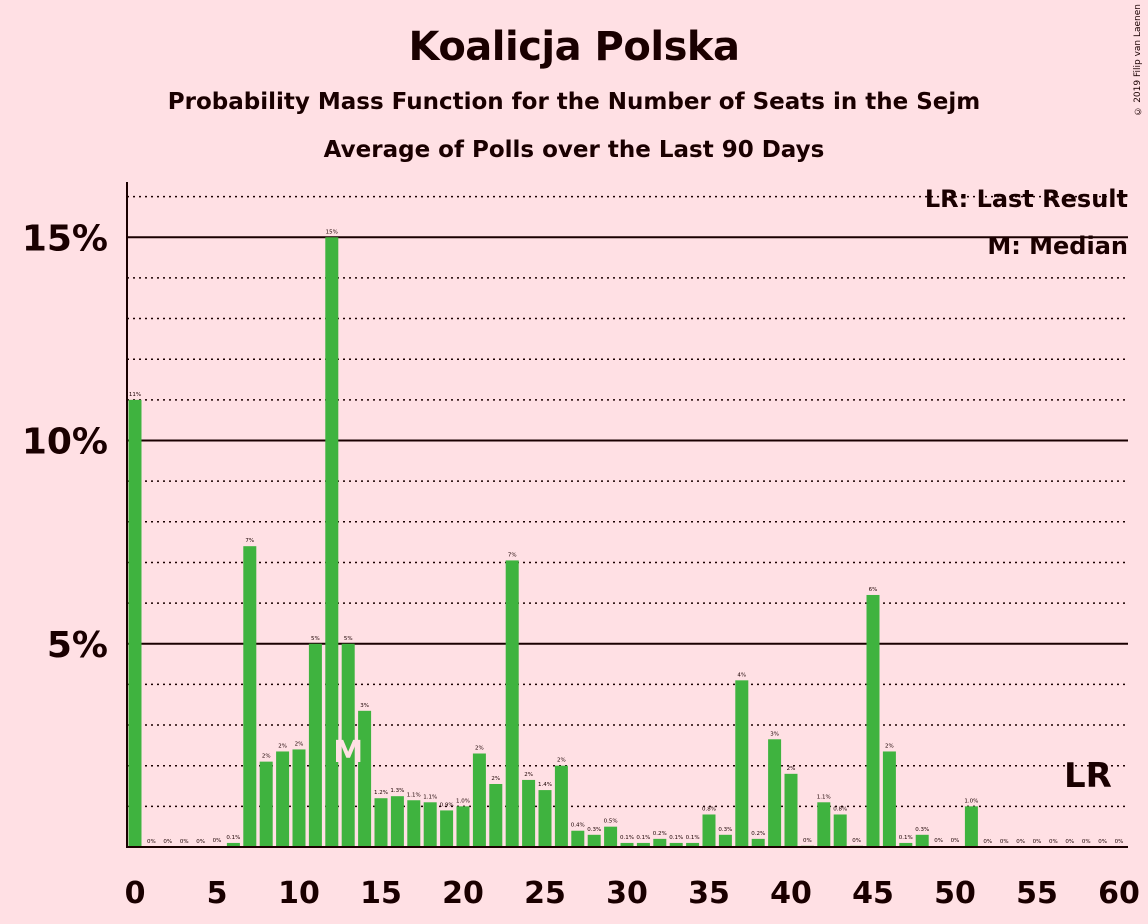  I want to click on x-tick-label: 5, so click(217, 893).